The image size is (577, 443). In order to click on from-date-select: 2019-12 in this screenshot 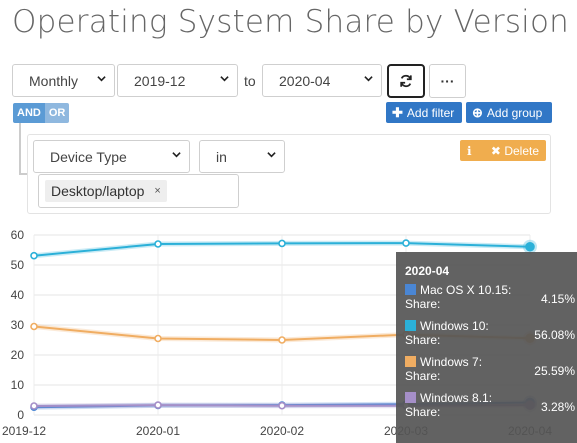, I will do `click(177, 80)`.